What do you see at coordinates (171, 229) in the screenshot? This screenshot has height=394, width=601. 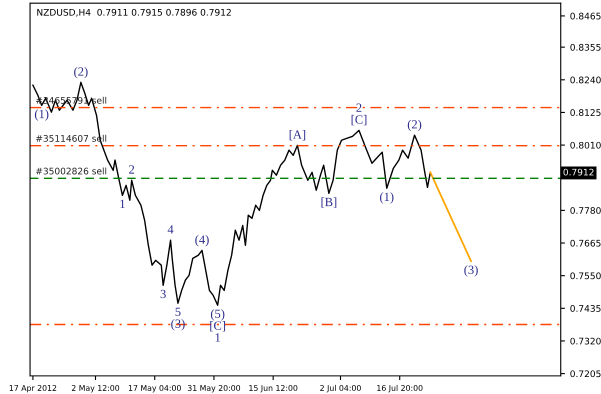 I see `annotation: 4` at bounding box center [171, 229].